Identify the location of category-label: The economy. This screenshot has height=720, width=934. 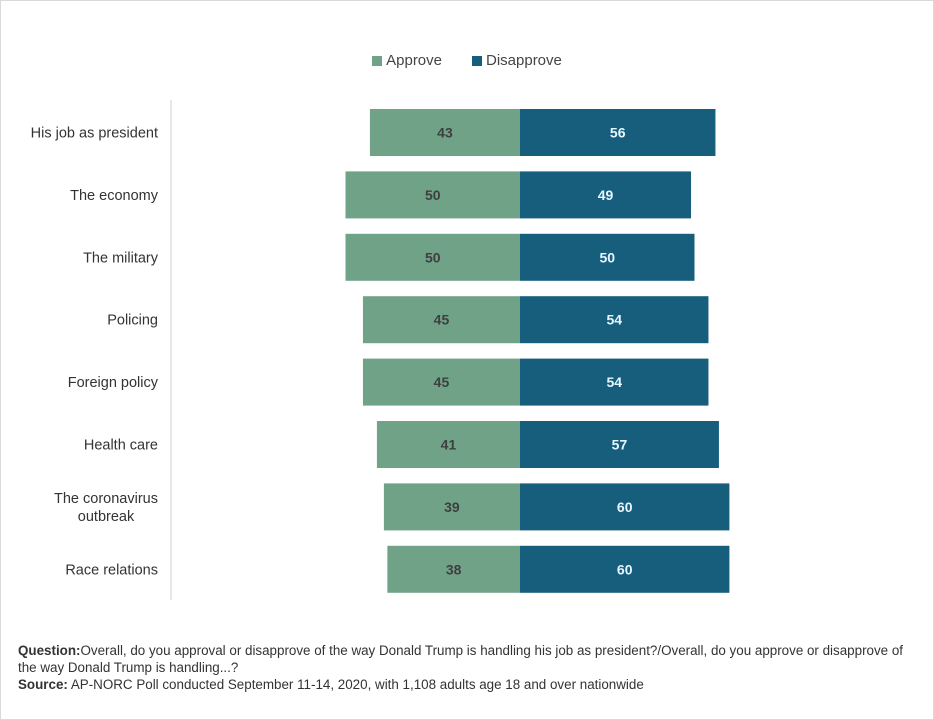
(114, 196).